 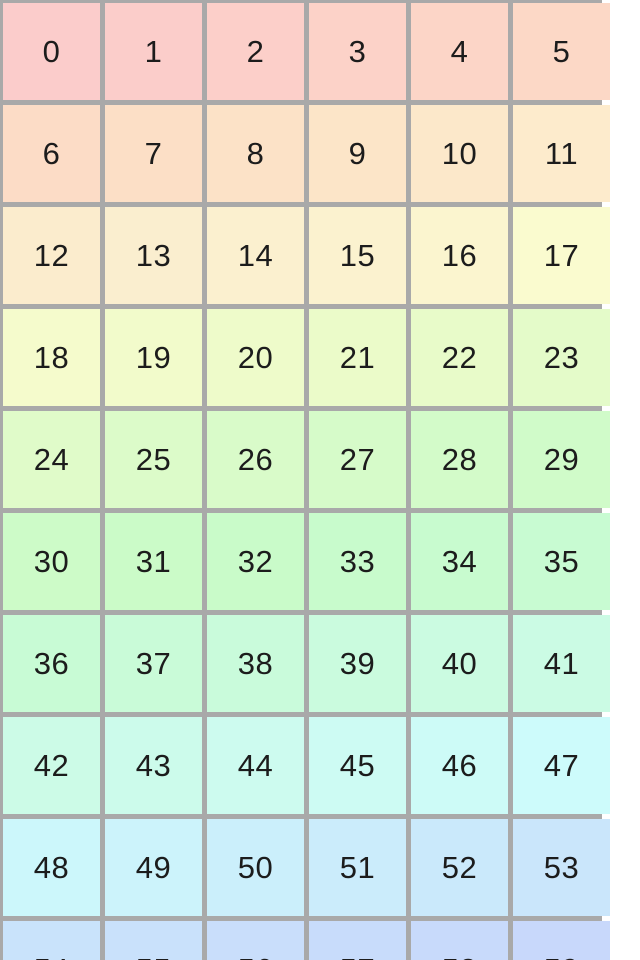 What do you see at coordinates (255, 153) in the screenshot?
I see `grid-cell: 8` at bounding box center [255, 153].